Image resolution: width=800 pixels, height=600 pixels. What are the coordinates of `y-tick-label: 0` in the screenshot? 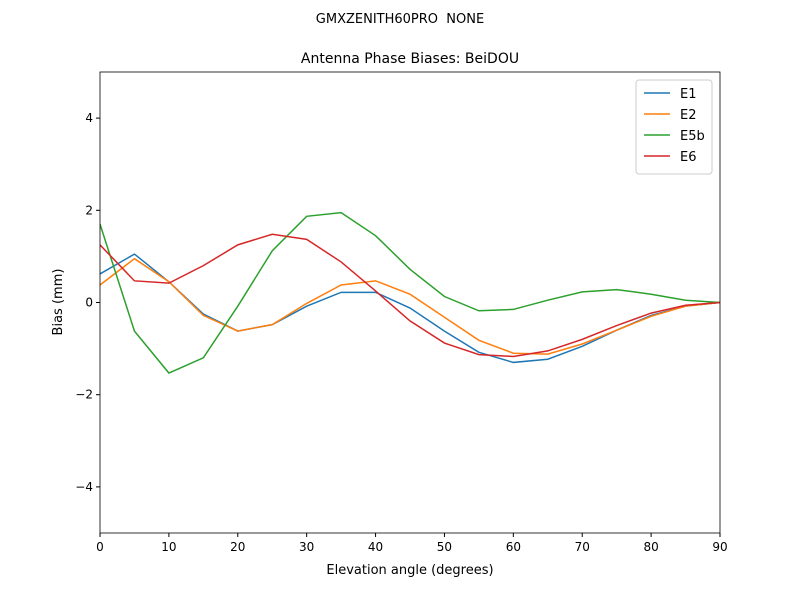 It's located at (89, 303).